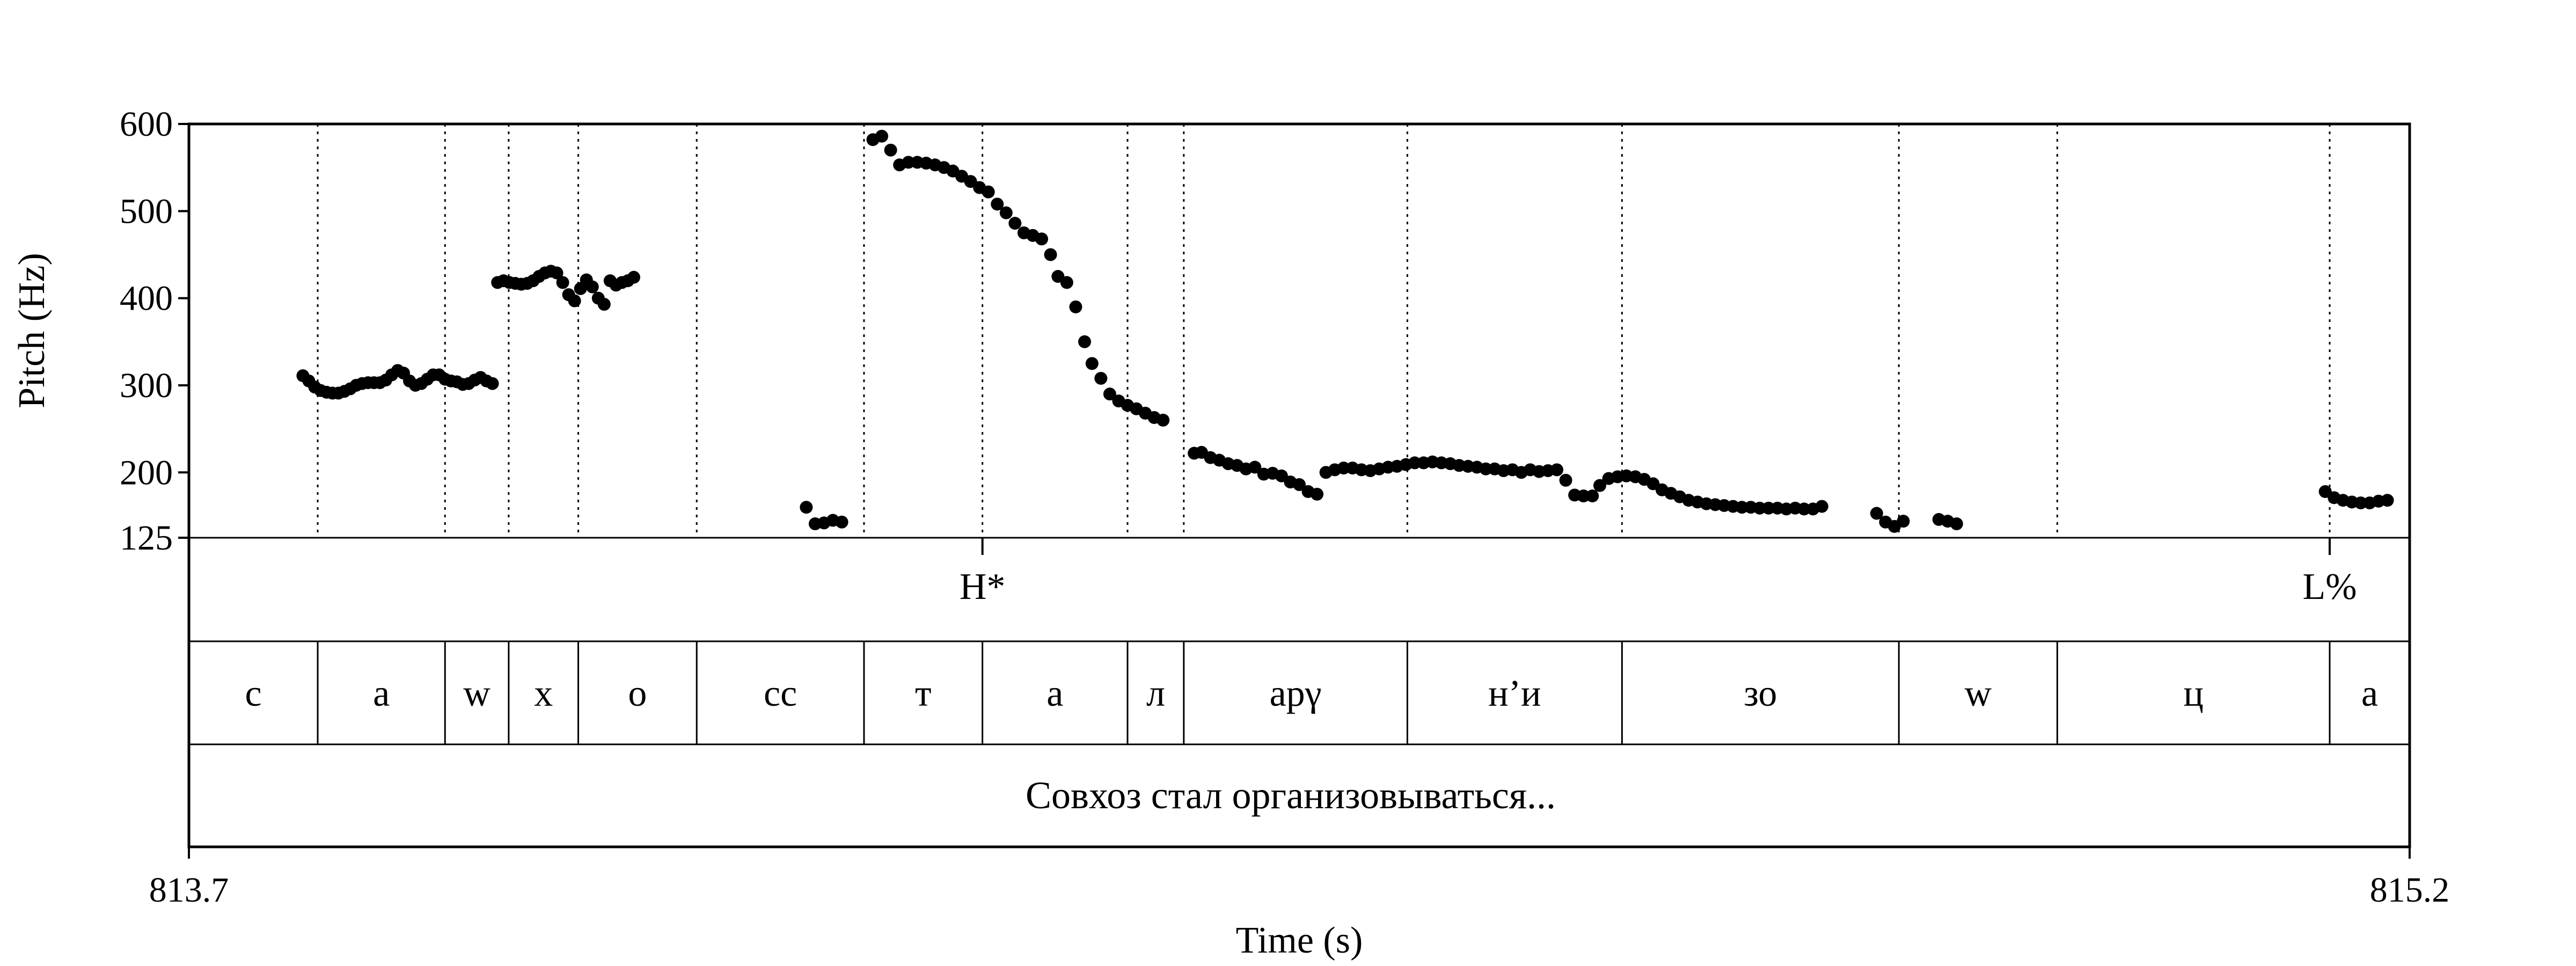  Describe the element at coordinates (146, 211) in the screenshot. I see `y-axis-tick-label: 500` at that location.